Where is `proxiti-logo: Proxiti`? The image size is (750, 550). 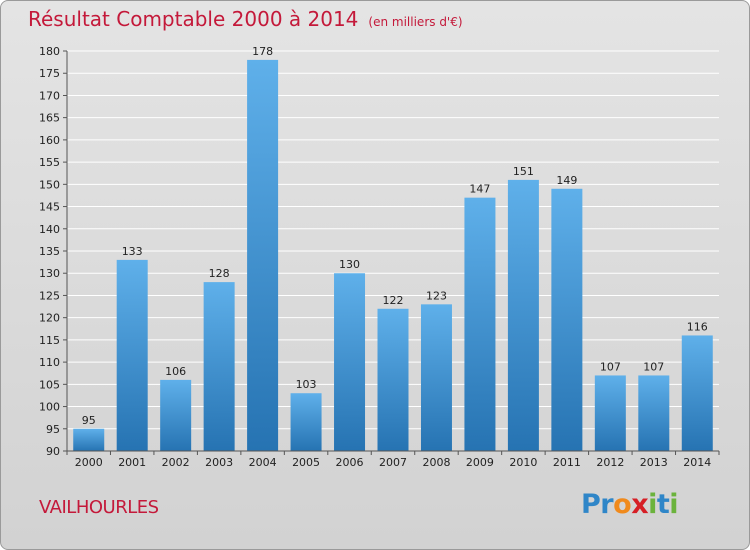
proxiti-logo: Proxiti is located at coordinates (630, 504).